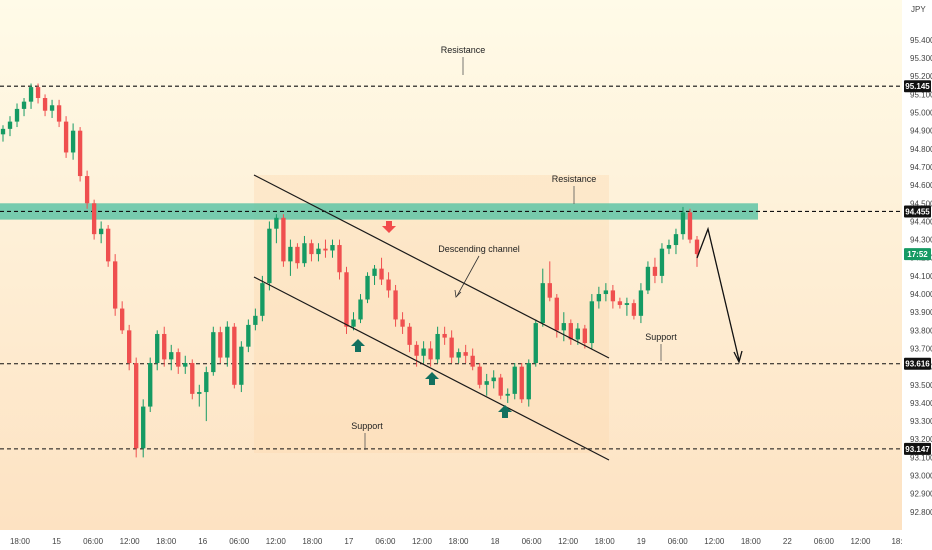 This screenshot has width=932, height=550. I want to click on y-tick-label: 93.900, so click(921, 312).